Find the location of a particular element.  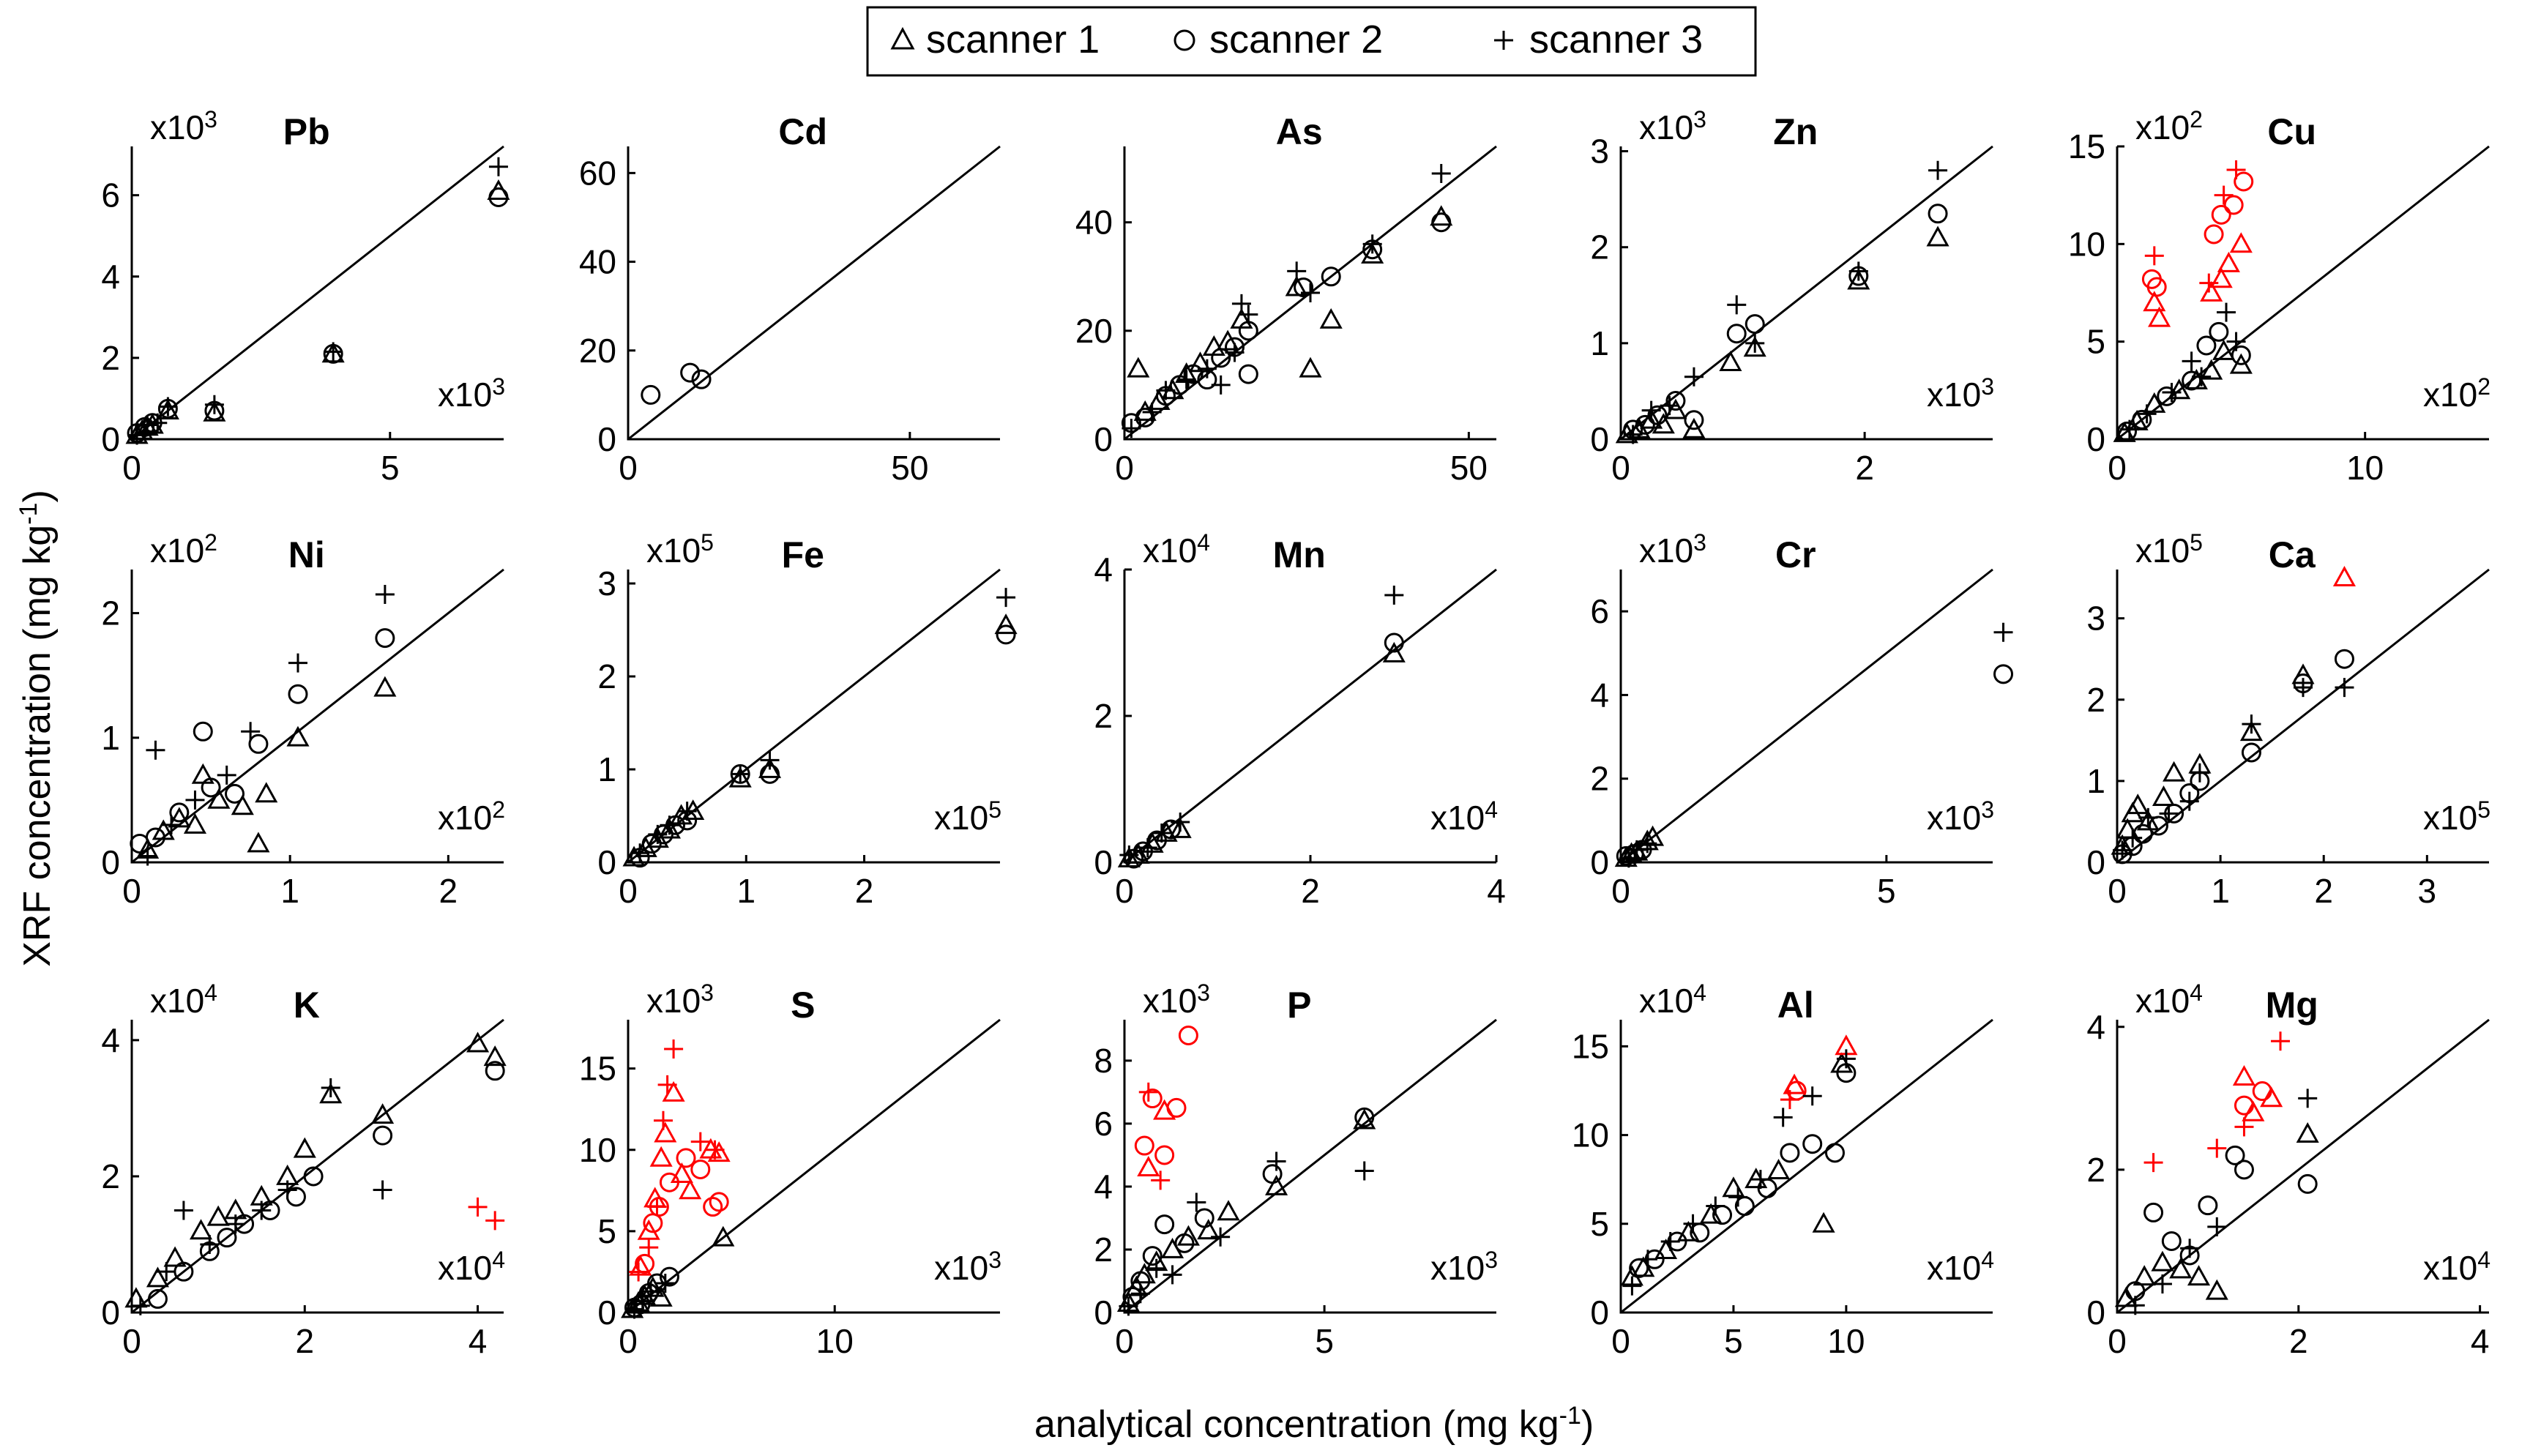

panel-cu: 0 10 0 5 10 15 Cu x102 x102 is located at coordinates (2279, 296).